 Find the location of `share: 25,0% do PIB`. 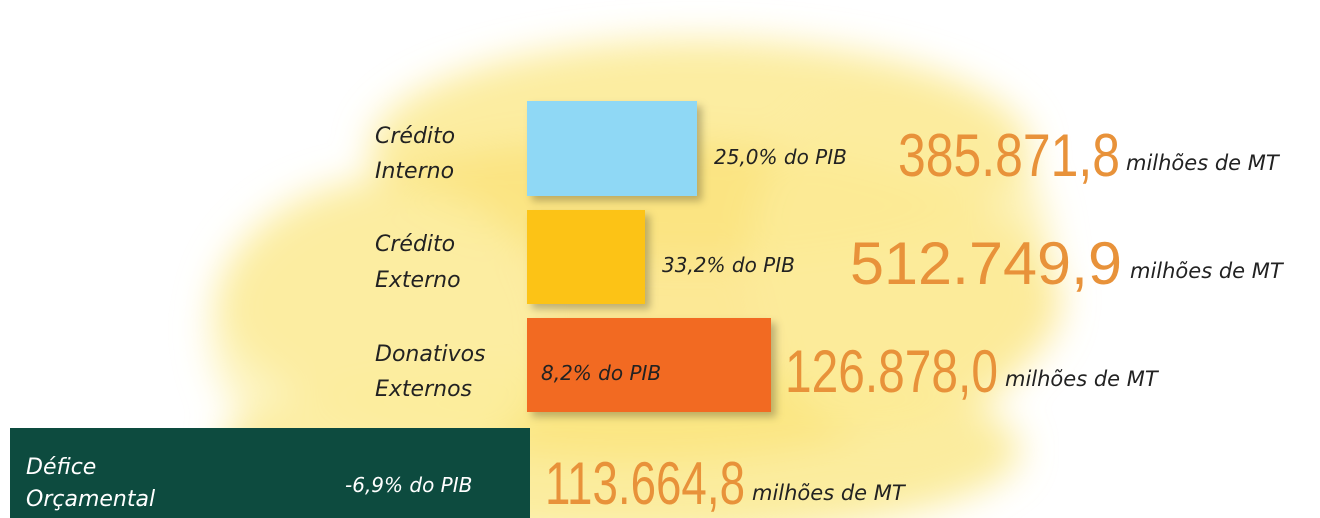

share: 25,0% do PIB is located at coordinates (780, 157).